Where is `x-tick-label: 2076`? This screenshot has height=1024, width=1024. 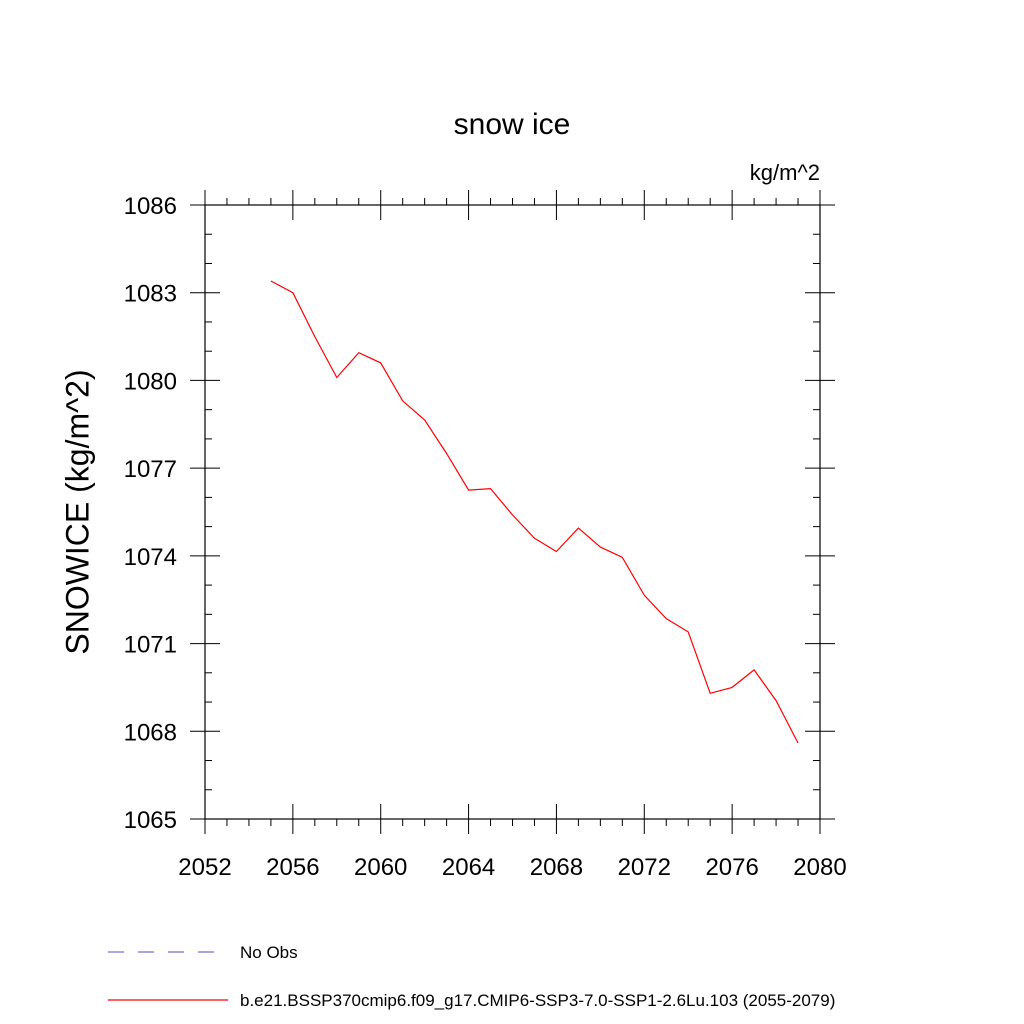 x-tick-label: 2076 is located at coordinates (731, 867).